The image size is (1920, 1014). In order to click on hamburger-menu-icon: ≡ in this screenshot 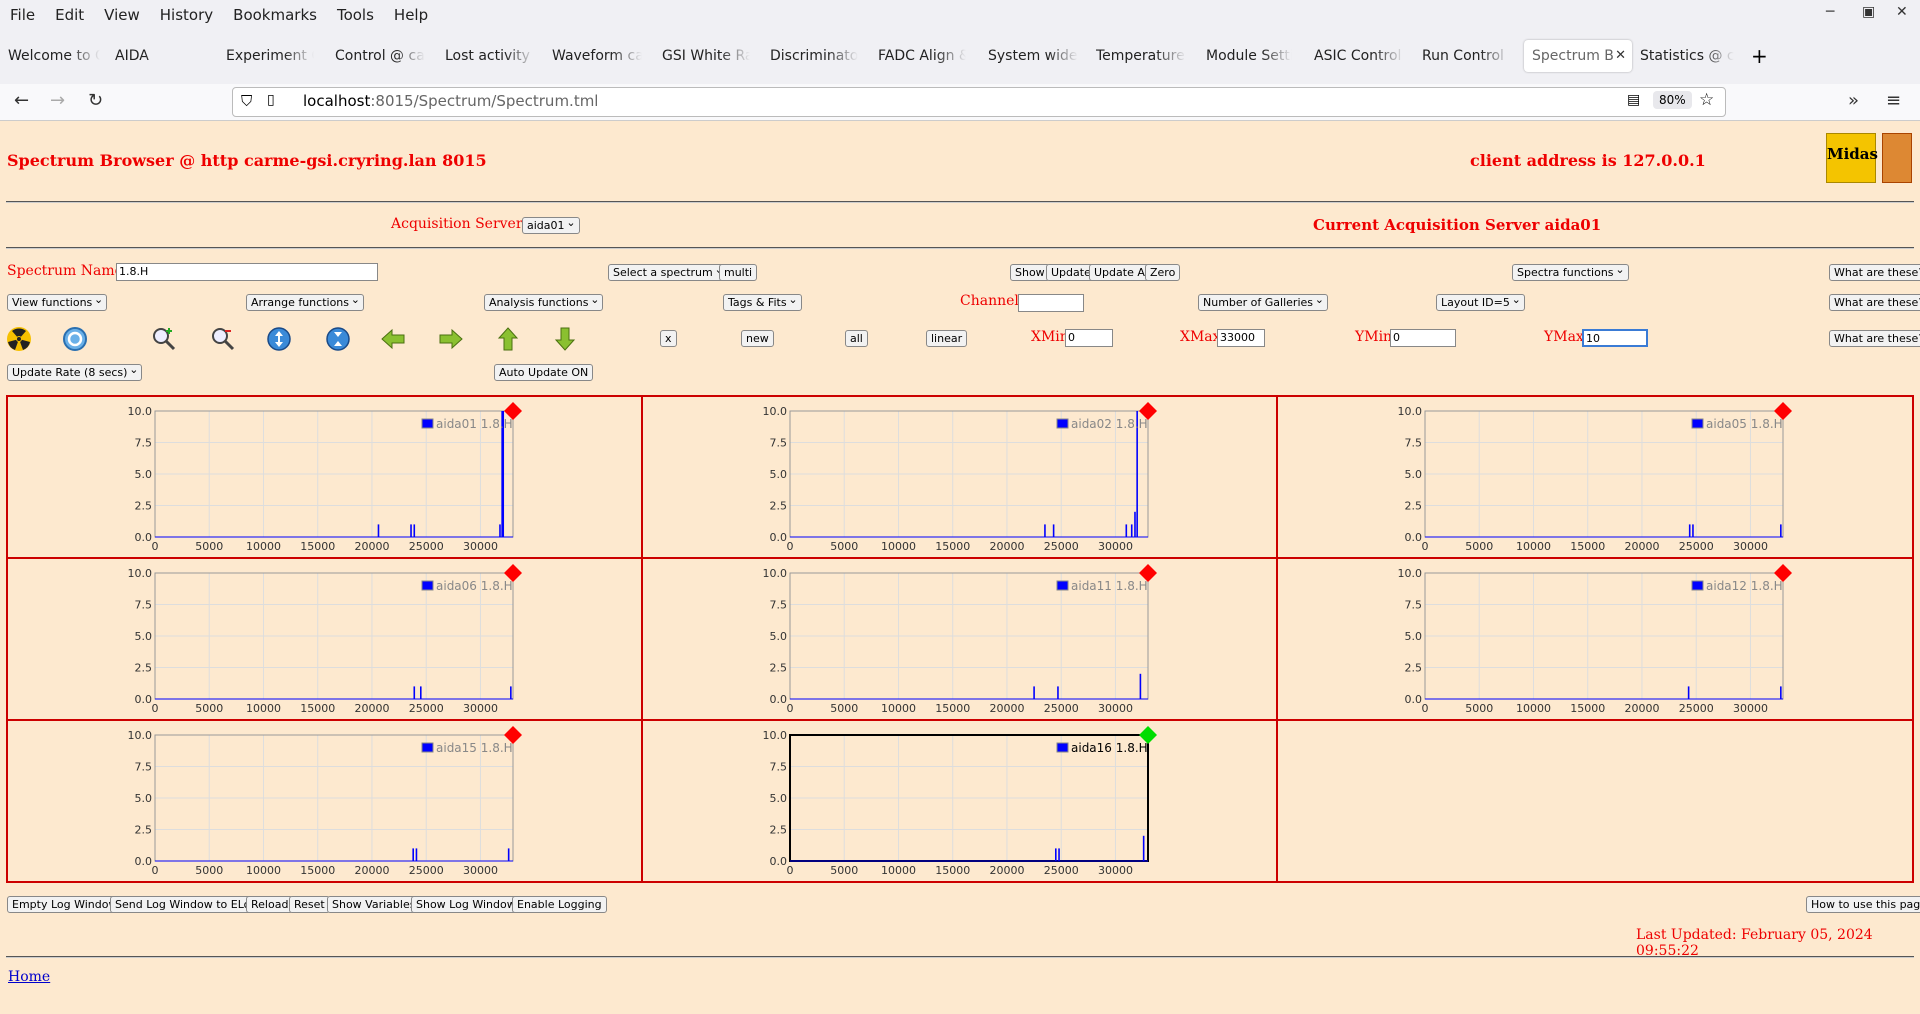, I will do `click(1894, 100)`.